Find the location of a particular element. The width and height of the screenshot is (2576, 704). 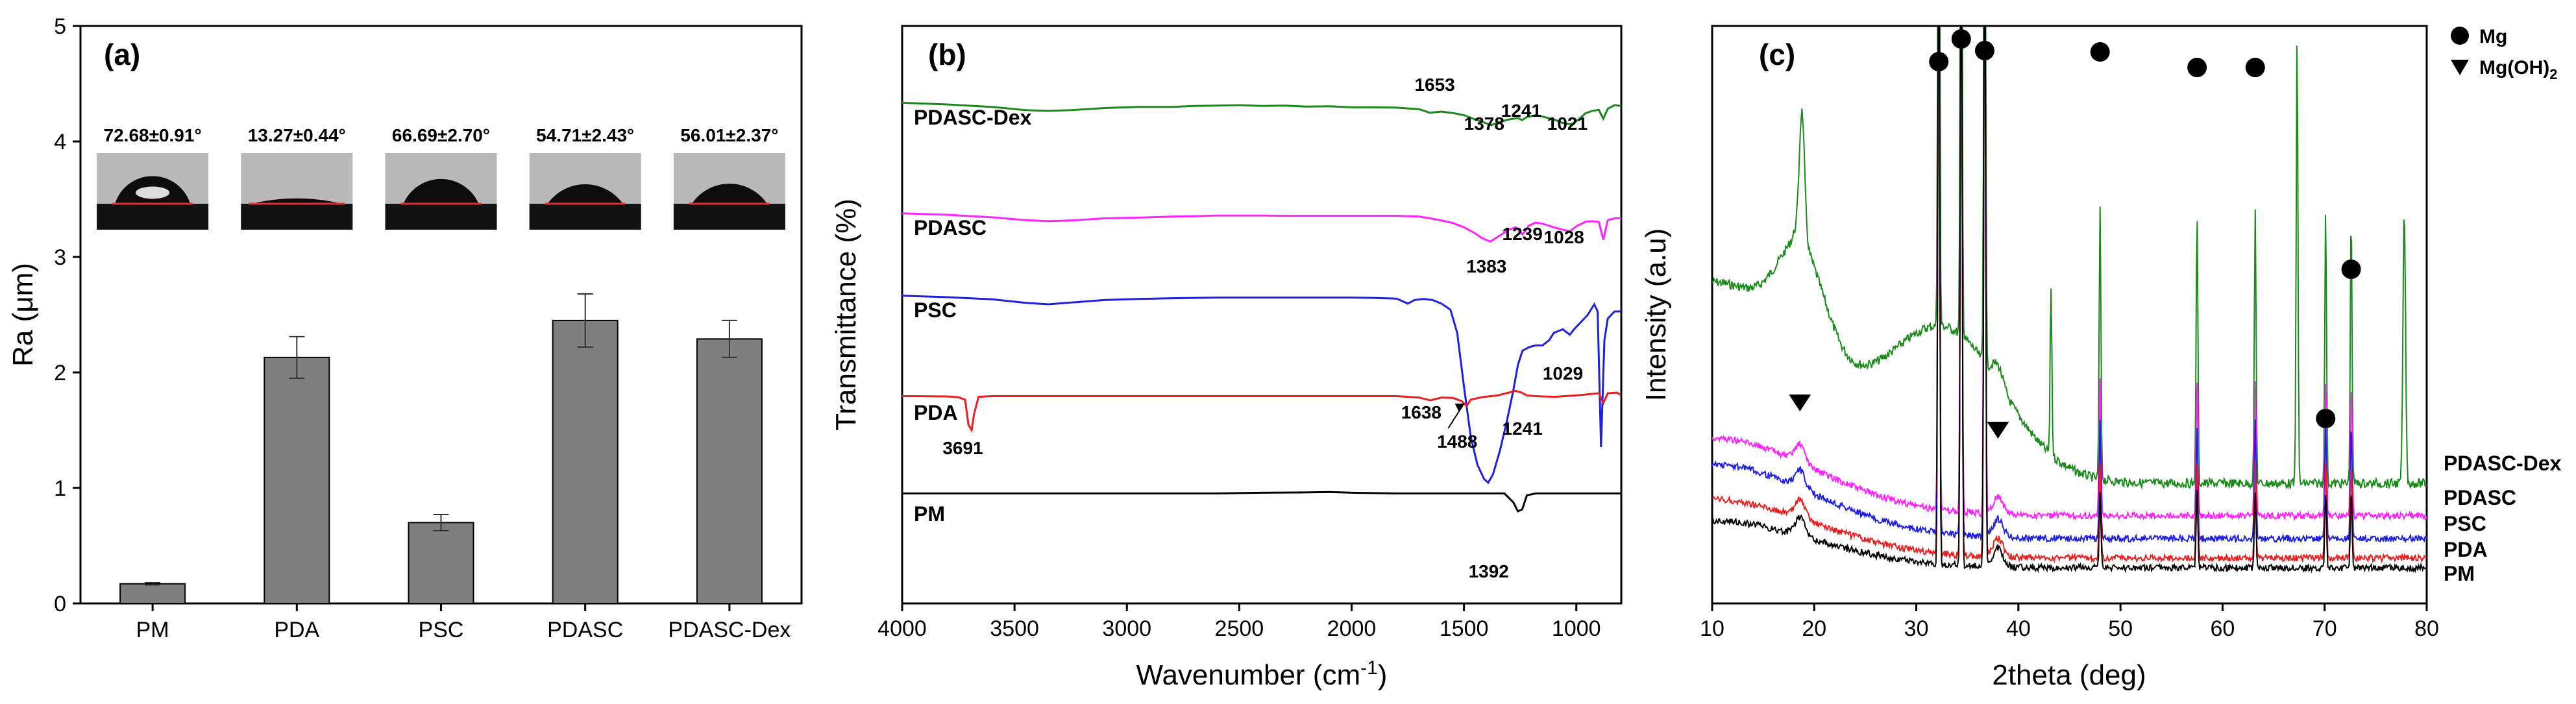

series-line-pdasc is located at coordinates (1261, 228).